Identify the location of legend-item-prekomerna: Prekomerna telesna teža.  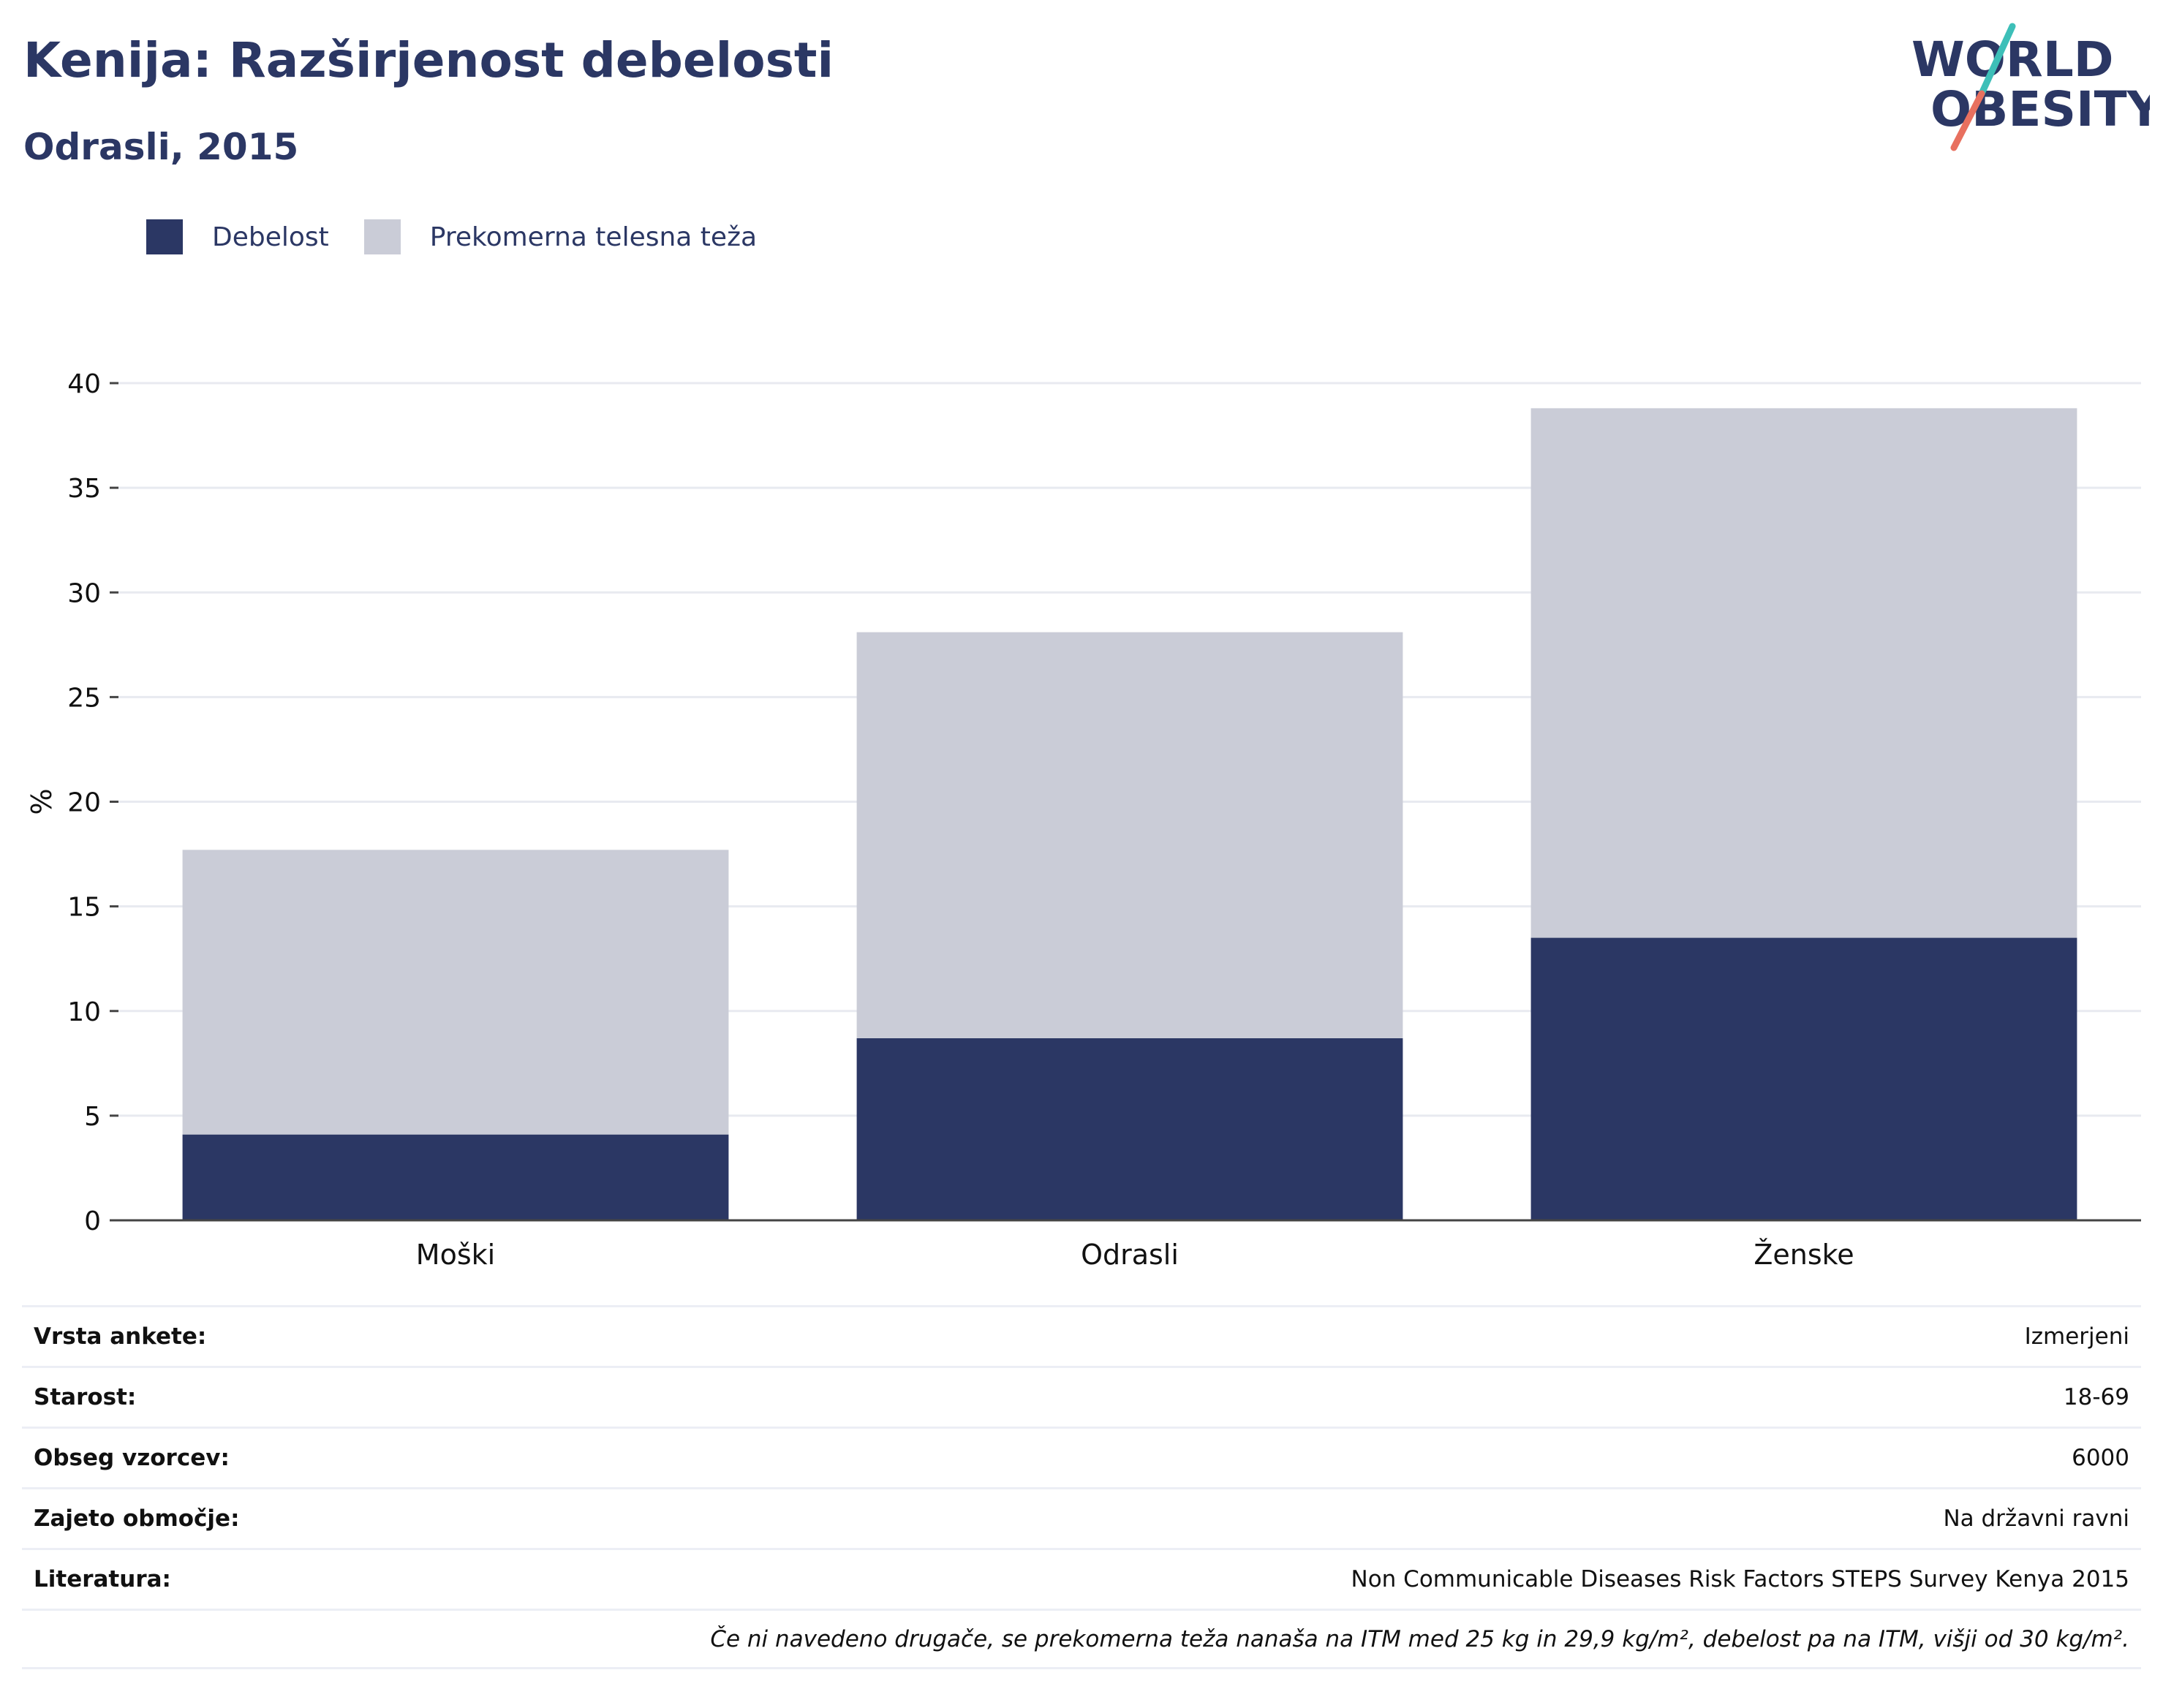
(560, 236).